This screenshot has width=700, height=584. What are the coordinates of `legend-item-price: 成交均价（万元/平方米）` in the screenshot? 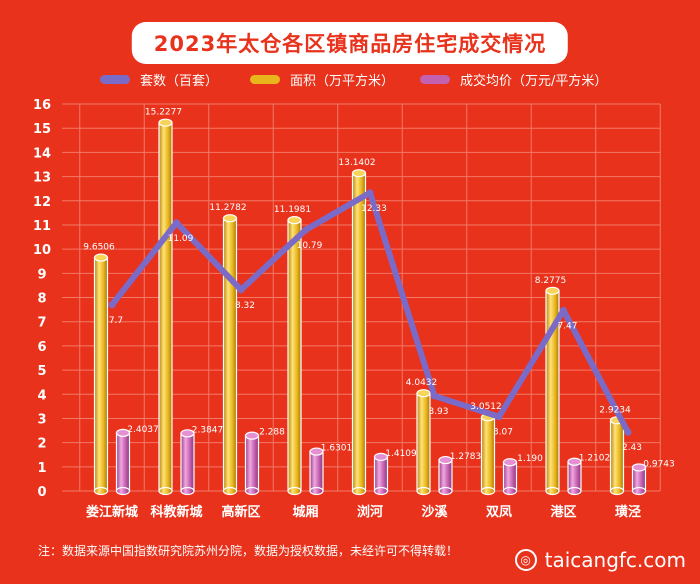 It's located at (513, 79).